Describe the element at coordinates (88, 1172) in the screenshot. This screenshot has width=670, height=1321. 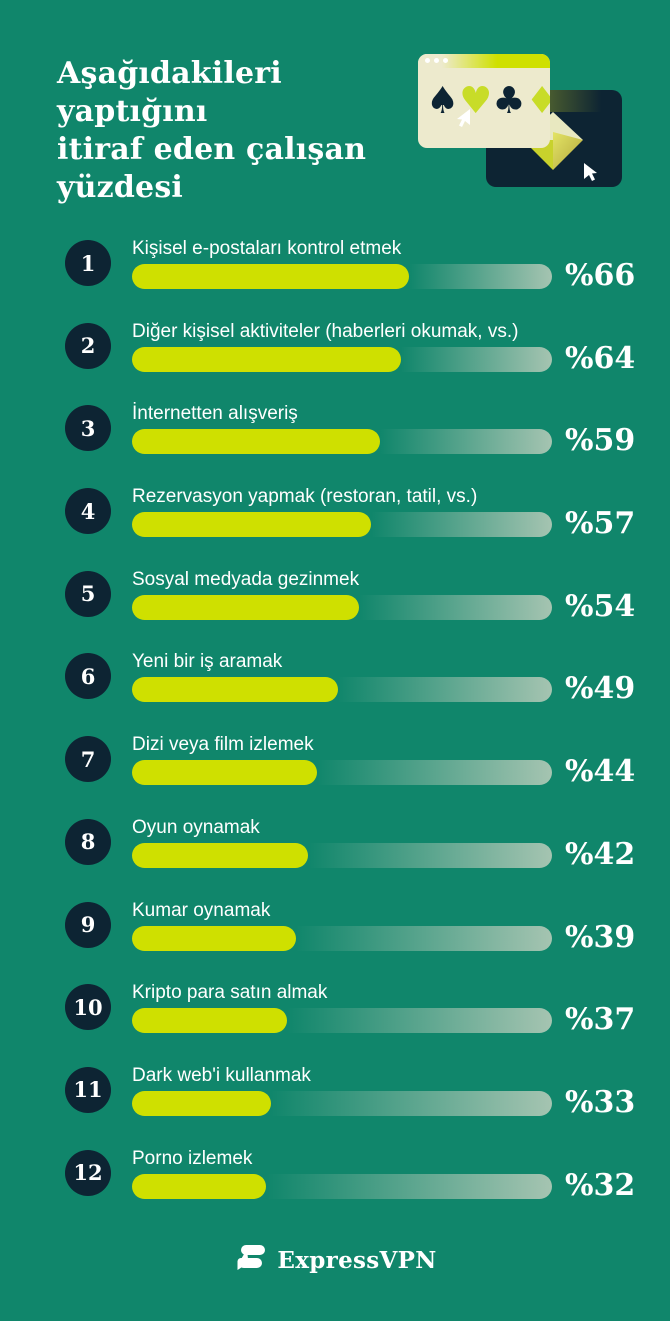
I see `rank-badge: 12` at that location.